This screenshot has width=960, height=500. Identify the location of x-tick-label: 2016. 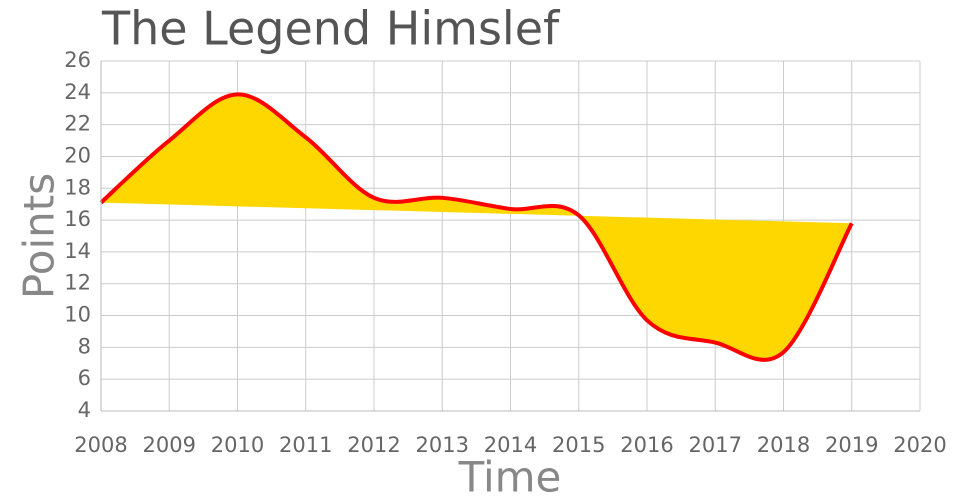
(646, 445).